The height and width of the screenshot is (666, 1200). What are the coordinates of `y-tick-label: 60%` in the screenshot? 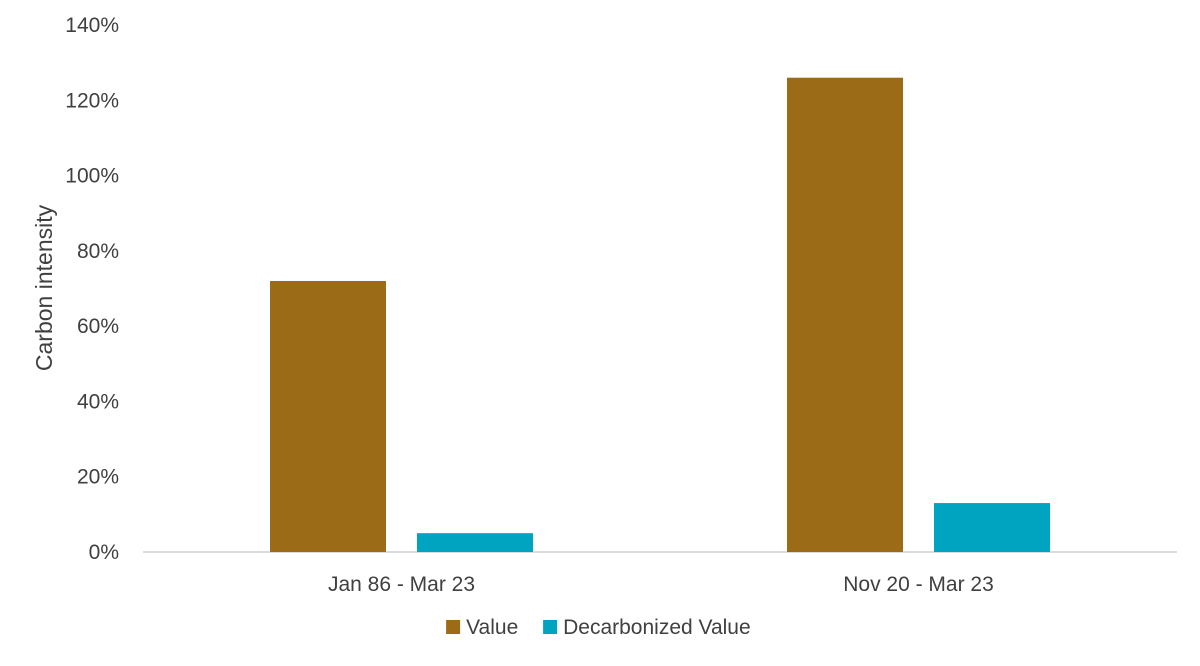 It's located at (98, 326).